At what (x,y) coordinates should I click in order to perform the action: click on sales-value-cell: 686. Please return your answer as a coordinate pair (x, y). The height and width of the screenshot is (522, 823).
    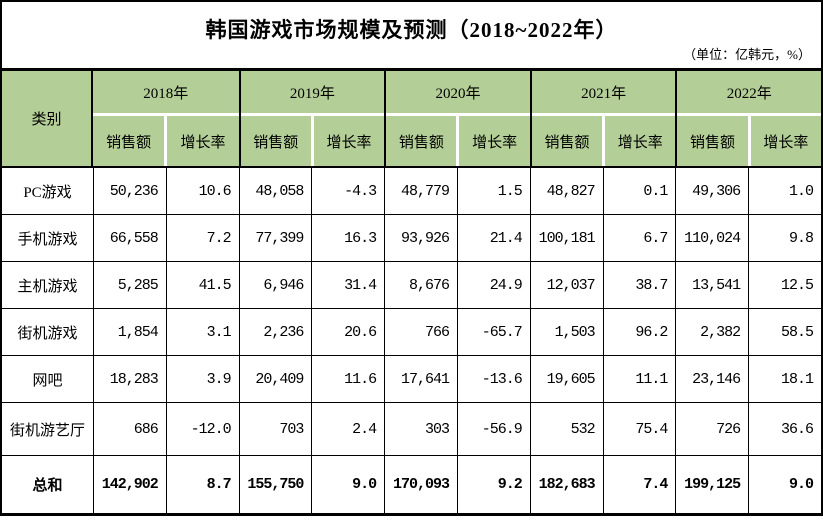
    Looking at the image, I should click on (130, 429).